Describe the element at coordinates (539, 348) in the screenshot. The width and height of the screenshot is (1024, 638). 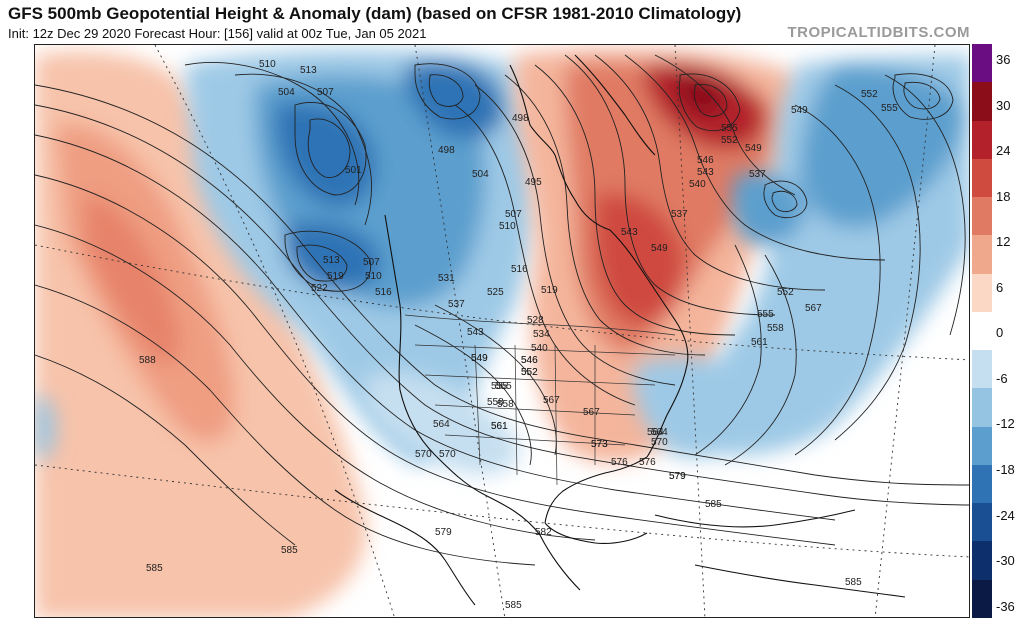
I see `contour-label: 540` at that location.